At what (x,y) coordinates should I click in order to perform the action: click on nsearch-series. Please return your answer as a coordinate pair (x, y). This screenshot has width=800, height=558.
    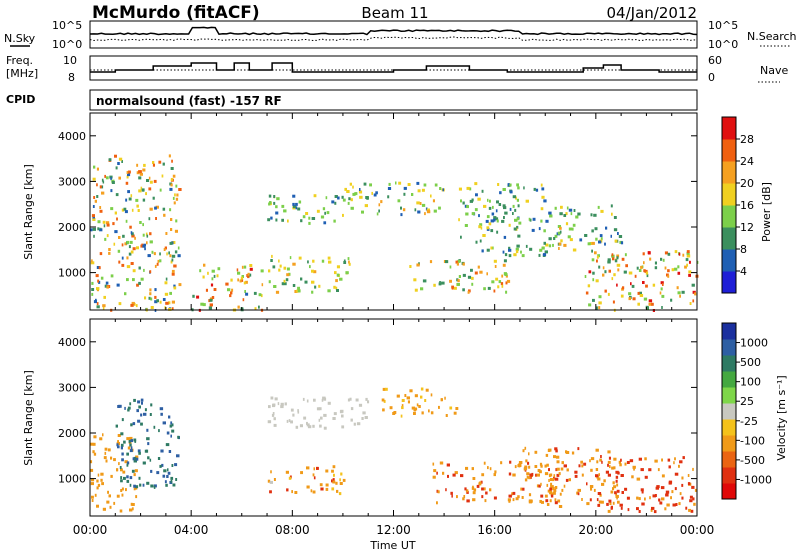
    Looking at the image, I should click on (393, 39).